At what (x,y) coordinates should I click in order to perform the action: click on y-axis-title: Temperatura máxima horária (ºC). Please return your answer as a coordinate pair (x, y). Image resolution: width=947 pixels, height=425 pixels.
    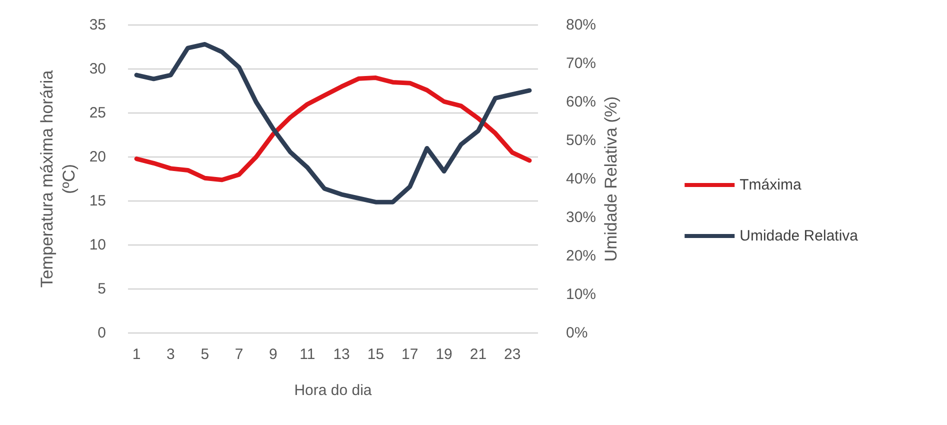
    Looking at the image, I should click on (58, 179).